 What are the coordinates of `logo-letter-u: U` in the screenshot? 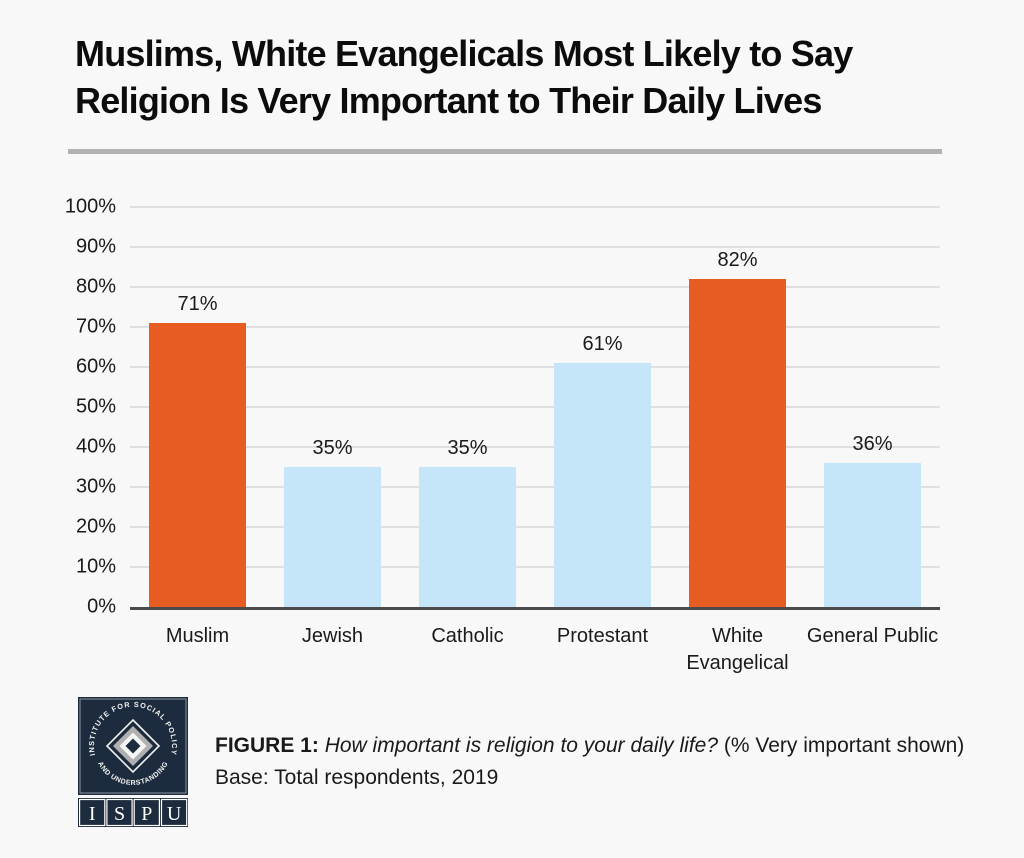 It's located at (174, 814).